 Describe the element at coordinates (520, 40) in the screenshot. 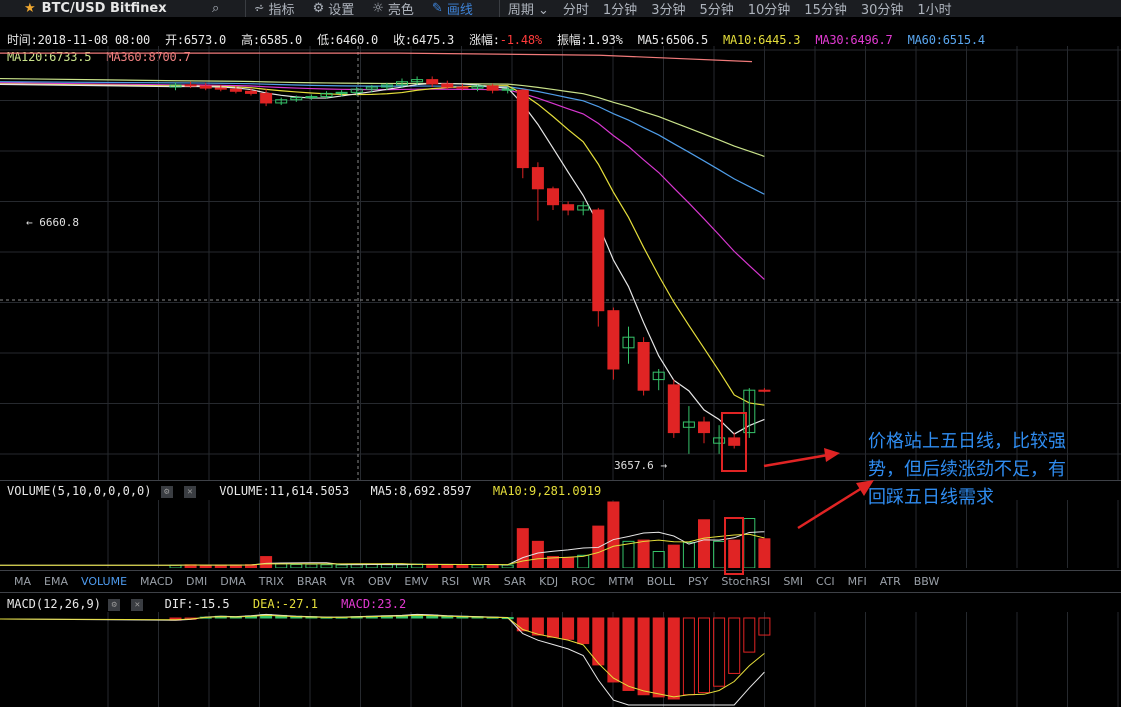

I see `change-value: -1.48%` at that location.